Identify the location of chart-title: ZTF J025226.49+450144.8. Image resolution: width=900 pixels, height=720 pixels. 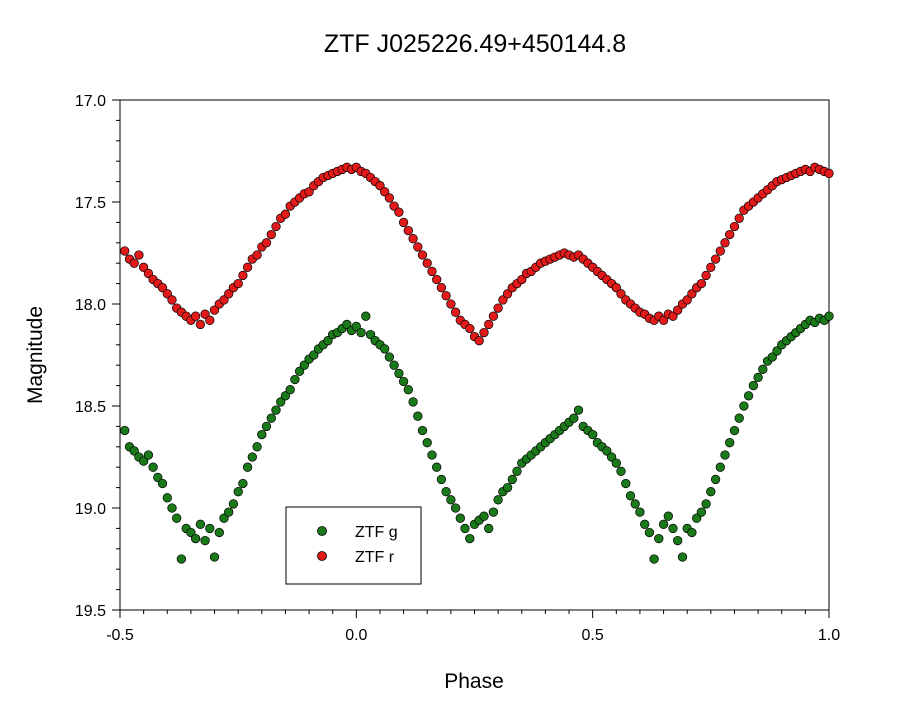
(475, 44).